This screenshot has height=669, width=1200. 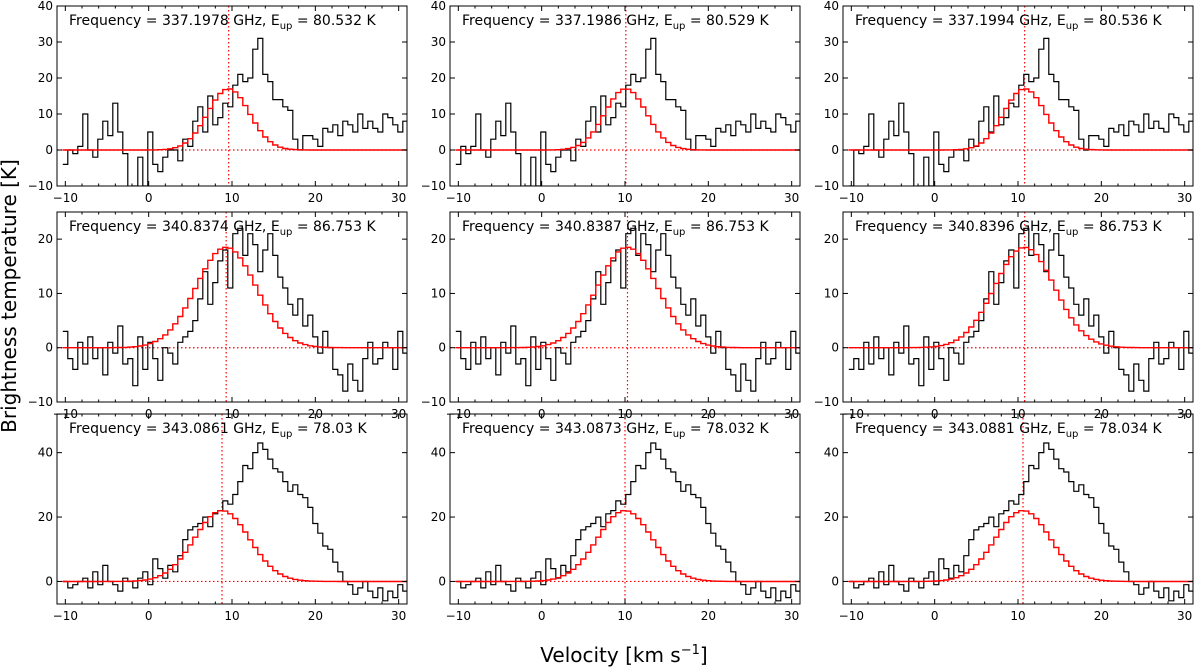 What do you see at coordinates (1120, 21) in the screenshot?
I see `panel-title-suffix: = 80.536 K` at bounding box center [1120, 21].